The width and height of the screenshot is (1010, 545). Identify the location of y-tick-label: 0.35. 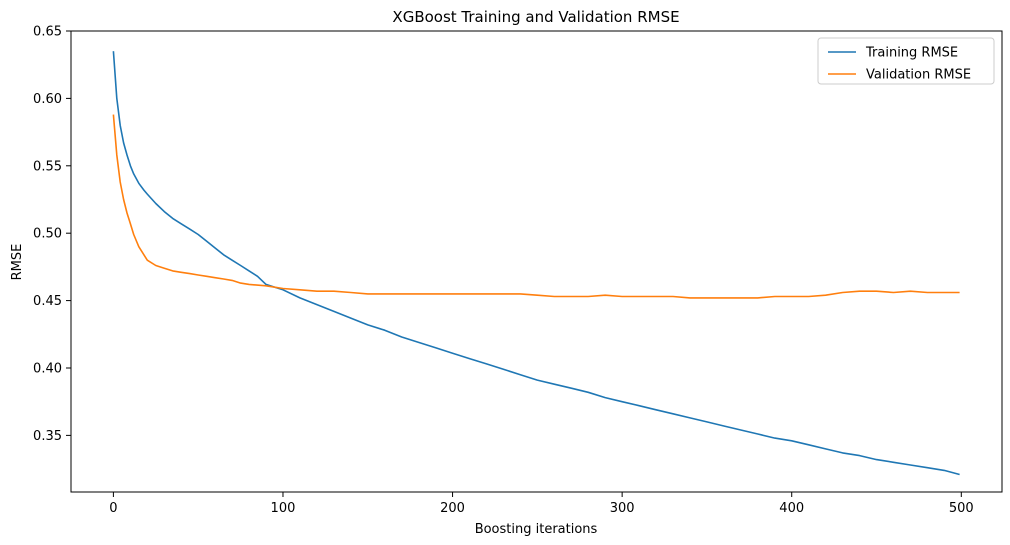
(47, 436).